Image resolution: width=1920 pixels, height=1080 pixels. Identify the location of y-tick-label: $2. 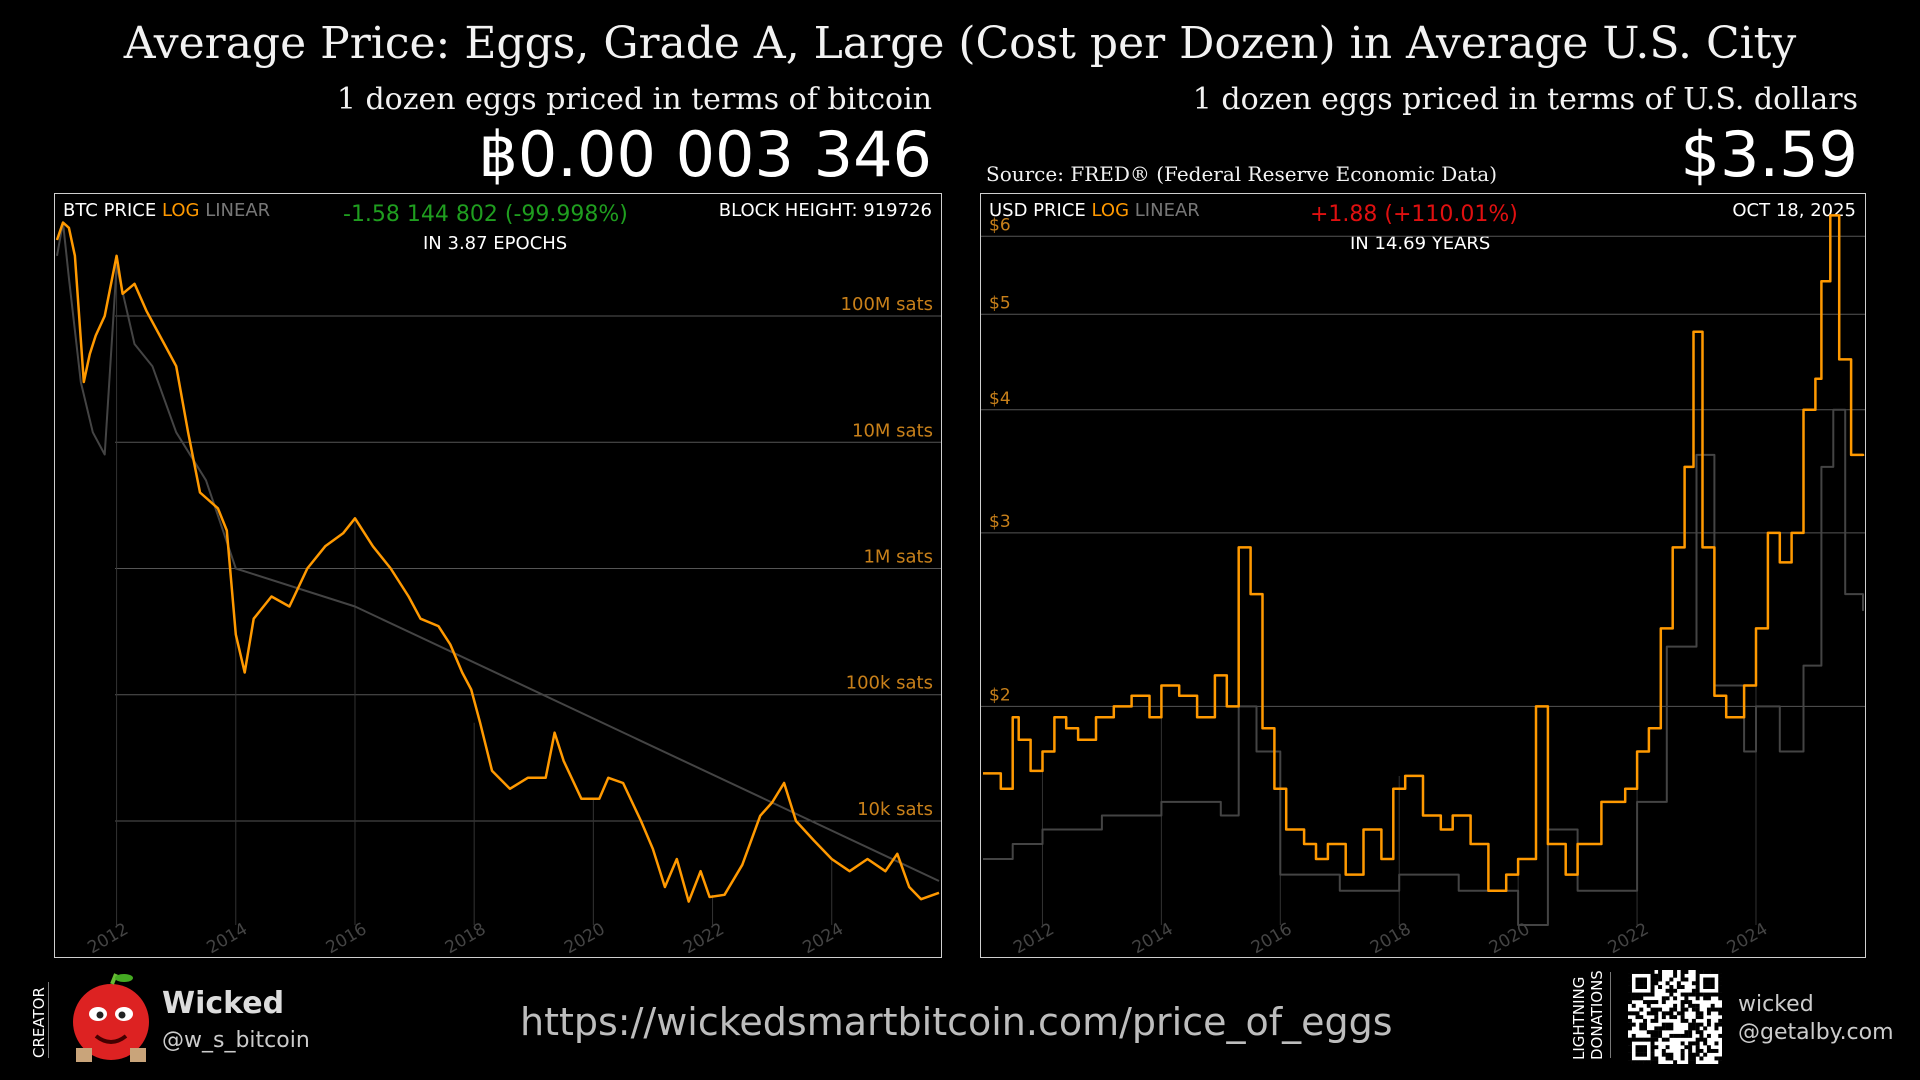
(1000, 695).